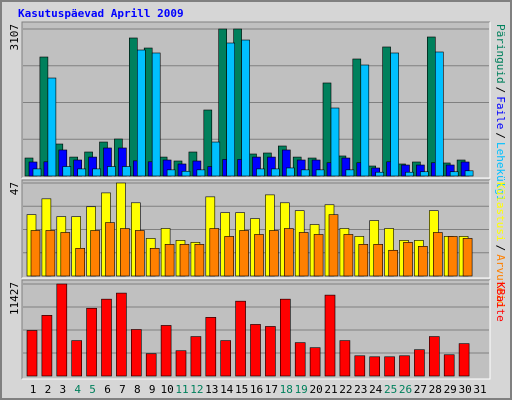  I want to click on x-tick-label: 21, so click(330, 389).